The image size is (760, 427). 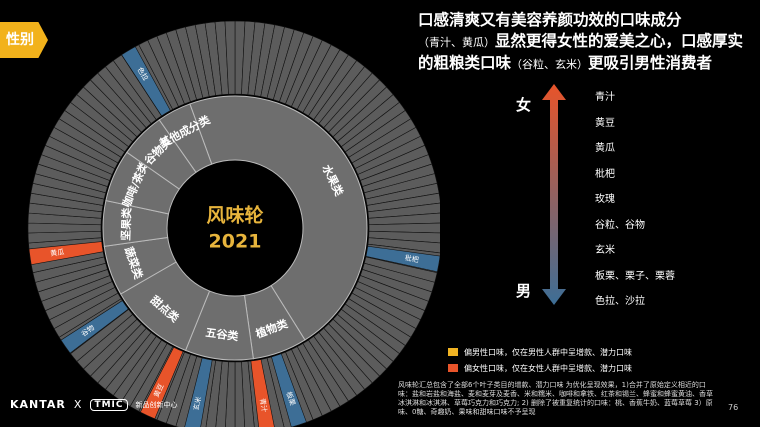 I want to click on headline-part: 更吸引男性消费者, so click(x=650, y=63).